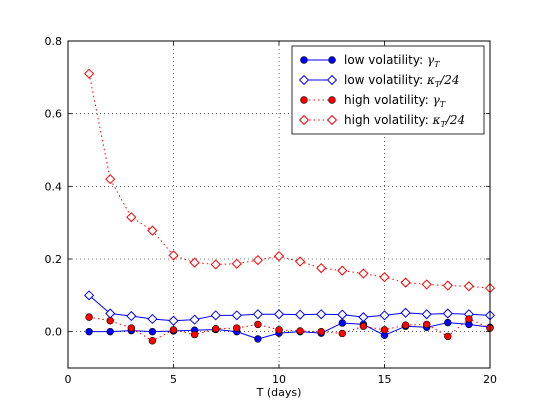 The width and height of the screenshot is (545, 409). I want to click on legend-box, so click(388, 90).